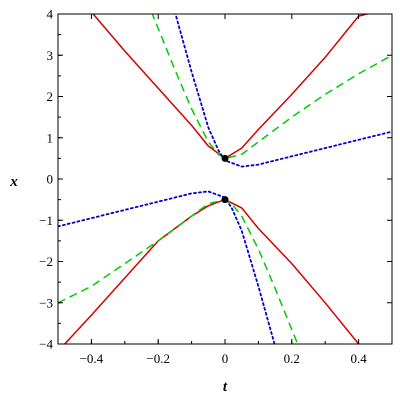 The height and width of the screenshot is (400, 400). I want to click on x-tick-label: −0.2, so click(158, 358).